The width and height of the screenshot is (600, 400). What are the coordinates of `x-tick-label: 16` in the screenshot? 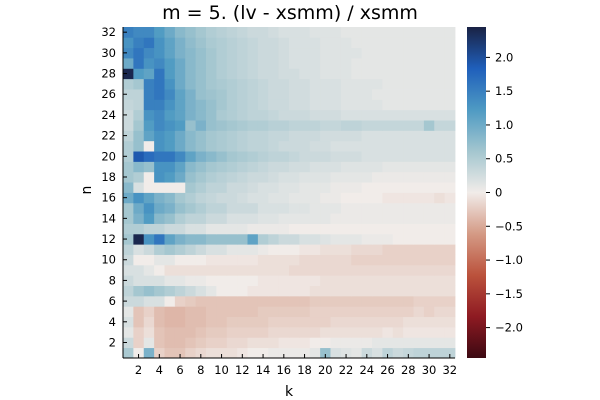 It's located at (283, 370).